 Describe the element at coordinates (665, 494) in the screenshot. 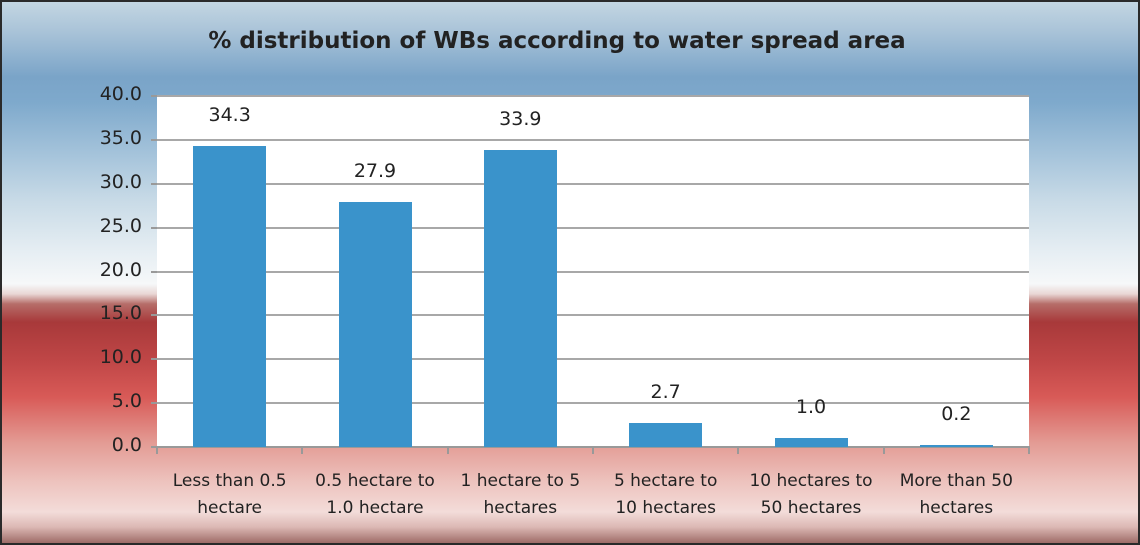

I see `x-tick-label: 5 hectare to 10 hectares` at that location.